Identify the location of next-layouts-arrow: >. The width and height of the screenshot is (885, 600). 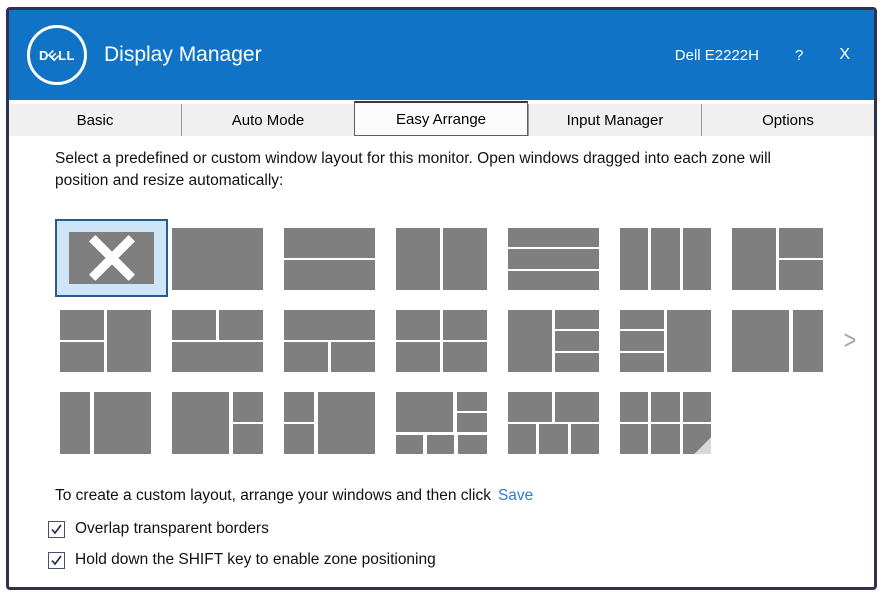
(850, 340).